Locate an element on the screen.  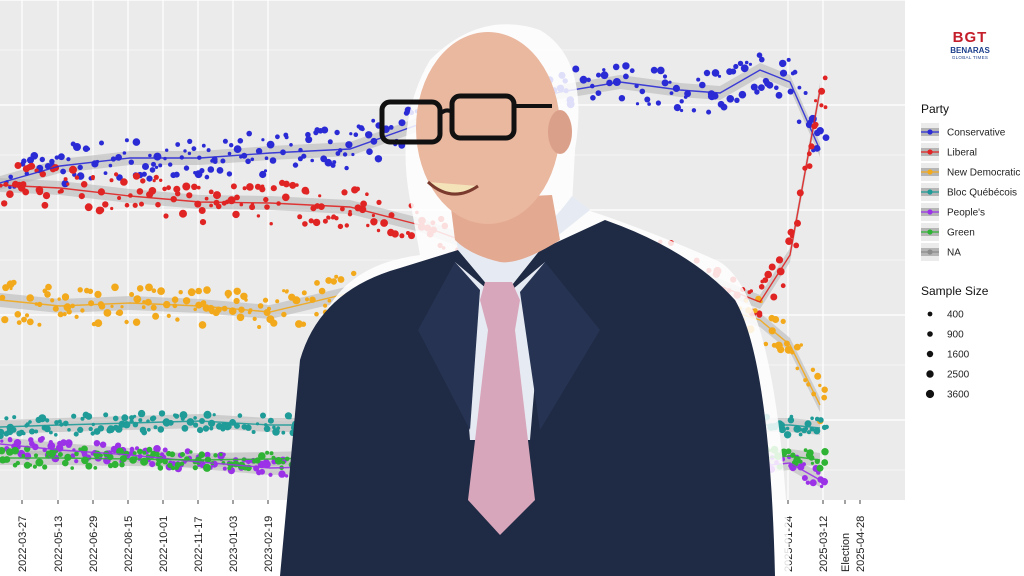
legend-label-liberal: Liberal is located at coordinates (962, 153).